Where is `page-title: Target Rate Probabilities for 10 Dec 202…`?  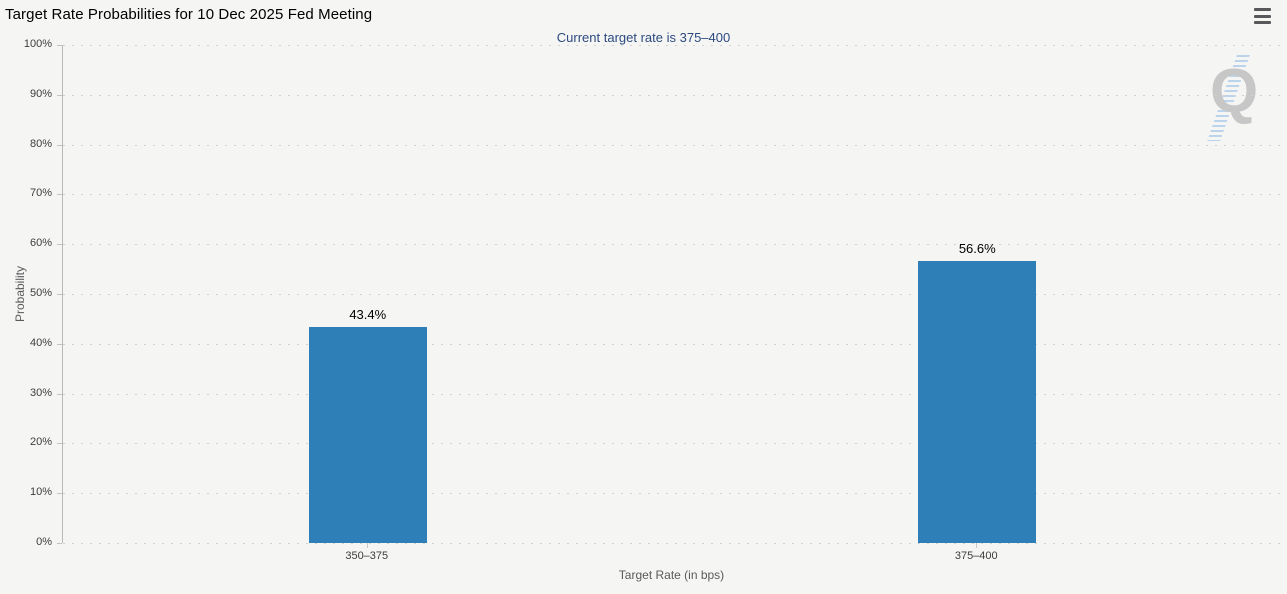 page-title: Target Rate Probabilities for 10 Dec 202… is located at coordinates (189, 14).